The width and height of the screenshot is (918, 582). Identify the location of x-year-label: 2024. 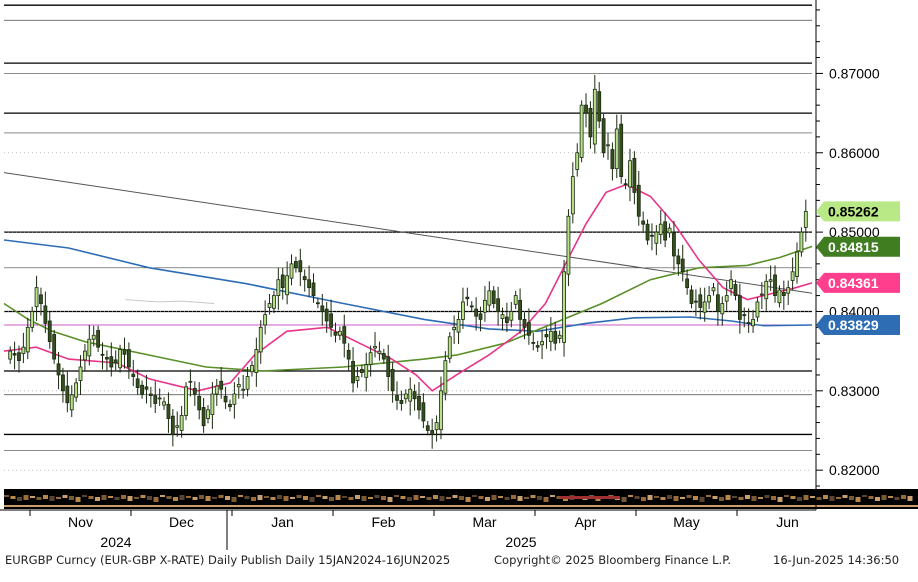
(115, 542).